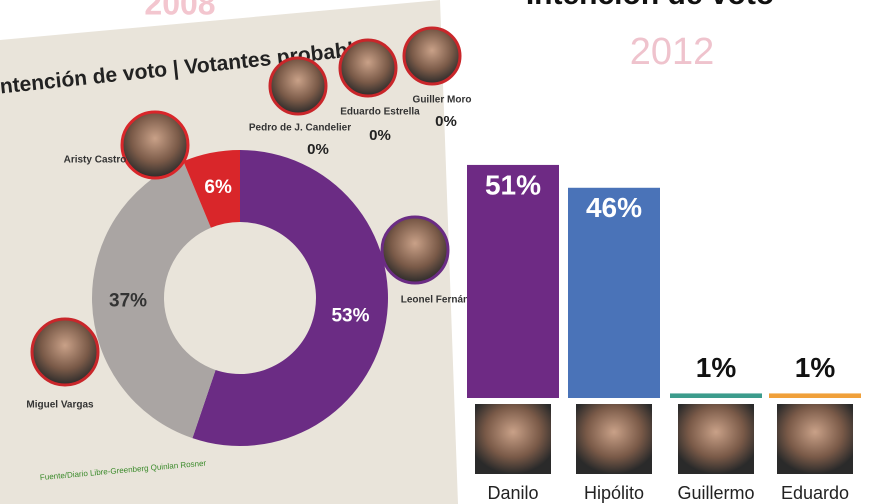 The width and height of the screenshot is (896, 504). I want to click on candidate-name: Miguel Vargas, so click(60, 405).